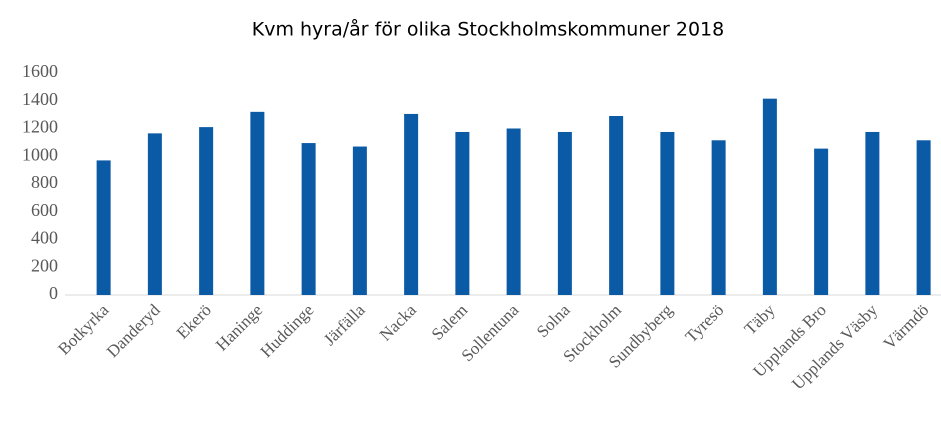 The width and height of the screenshot is (941, 430). Describe the element at coordinates (40, 71) in the screenshot. I see `y-tick-label: 1600` at that location.